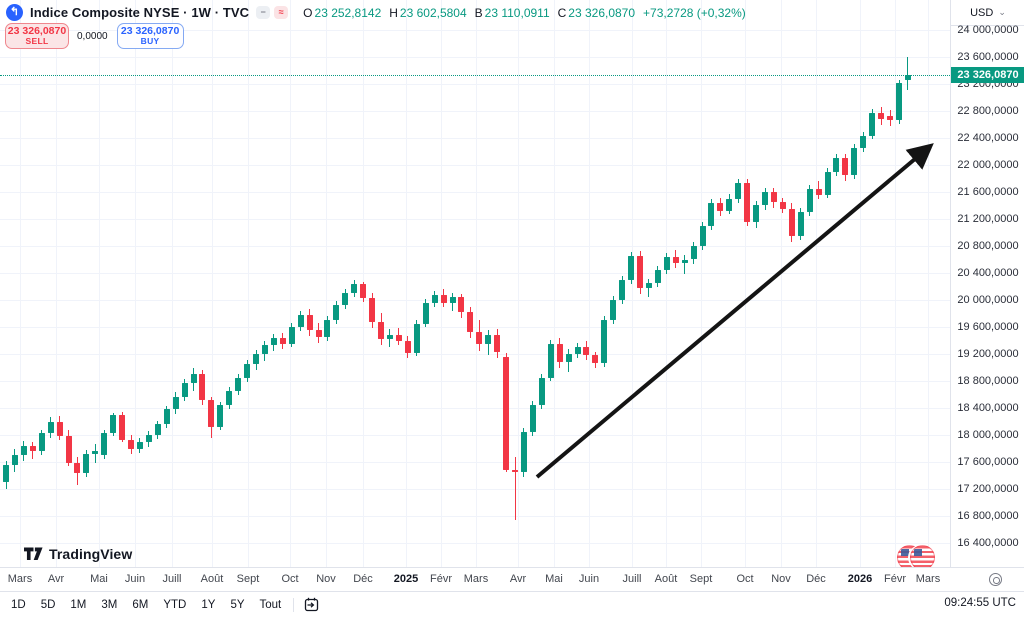 Image resolution: width=1024 pixels, height=617 pixels. What do you see at coordinates (988, 327) in the screenshot?
I see `price-axis-label: 19 600,0000` at bounding box center [988, 327].